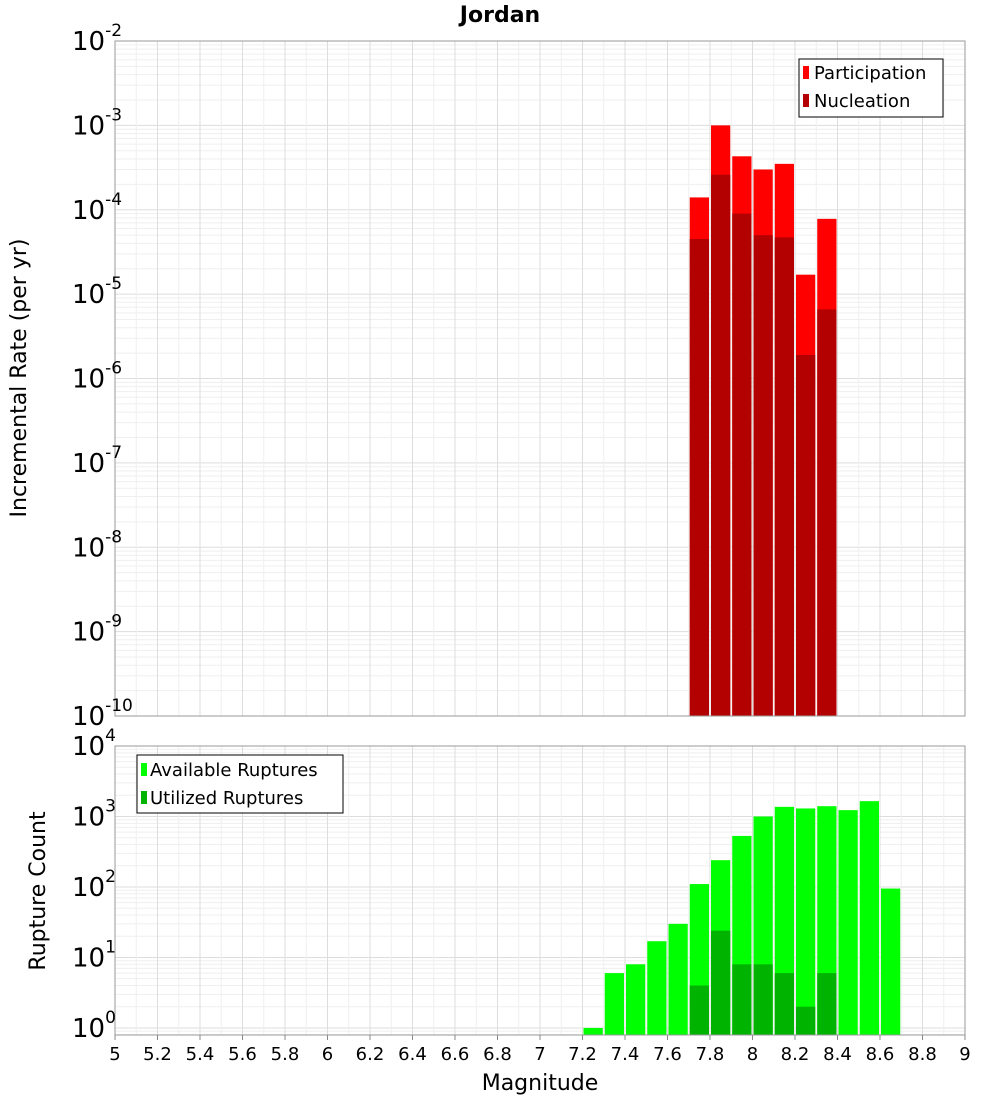 This screenshot has height=1100, width=1000. What do you see at coordinates (412, 1054) in the screenshot?
I see `x-tick-label: 6.4` at bounding box center [412, 1054].